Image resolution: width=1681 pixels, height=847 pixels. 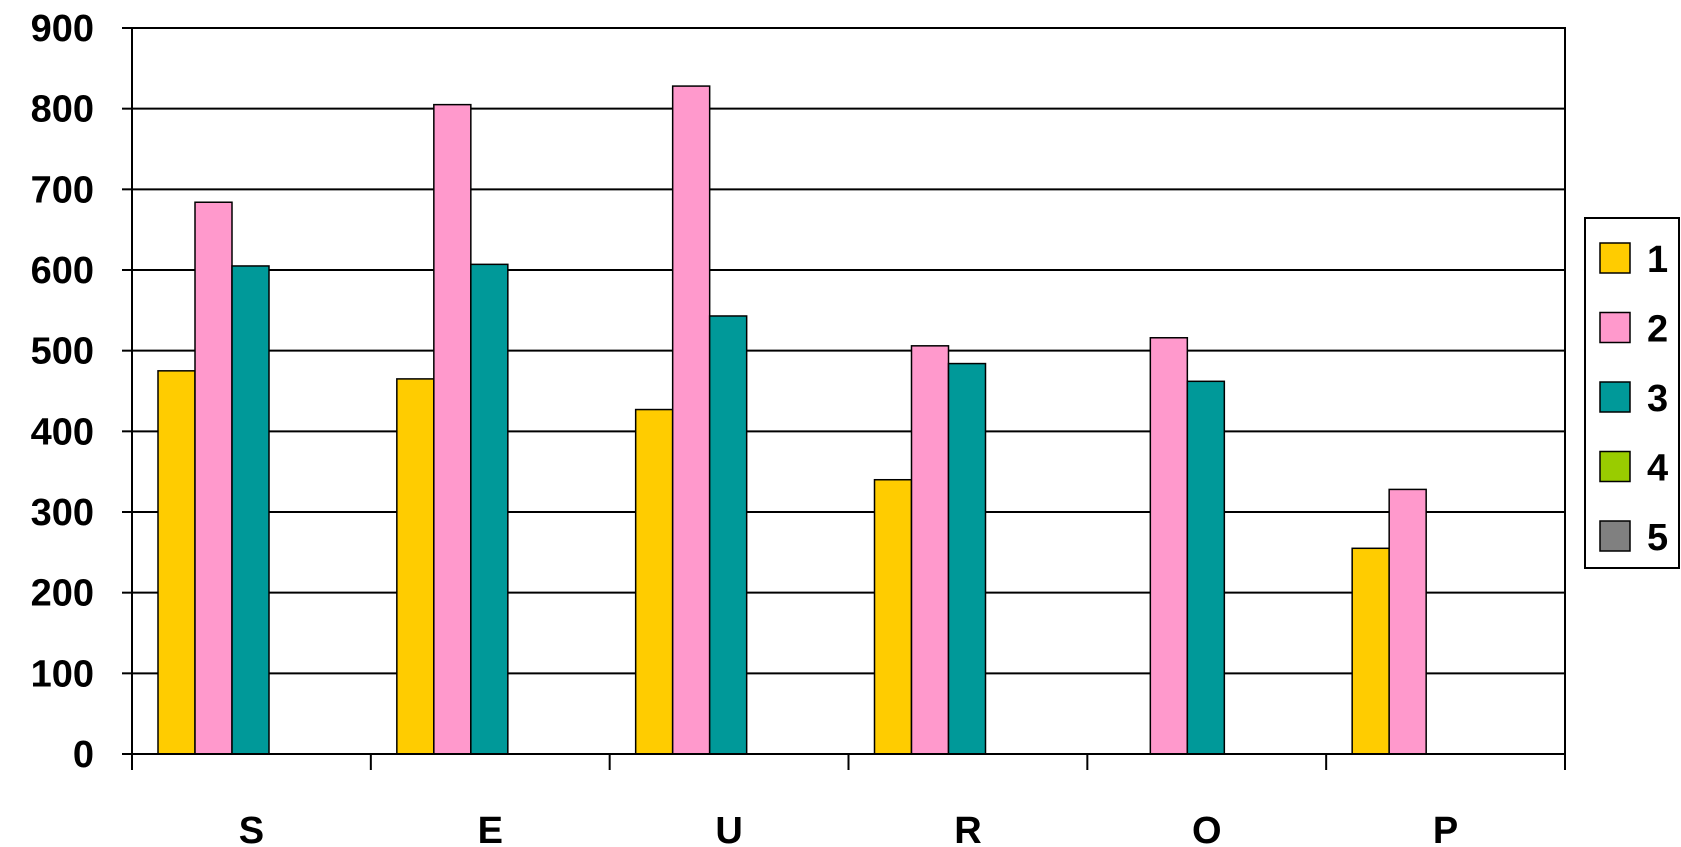 I want to click on bar-series-1-P, so click(x=1370, y=651).